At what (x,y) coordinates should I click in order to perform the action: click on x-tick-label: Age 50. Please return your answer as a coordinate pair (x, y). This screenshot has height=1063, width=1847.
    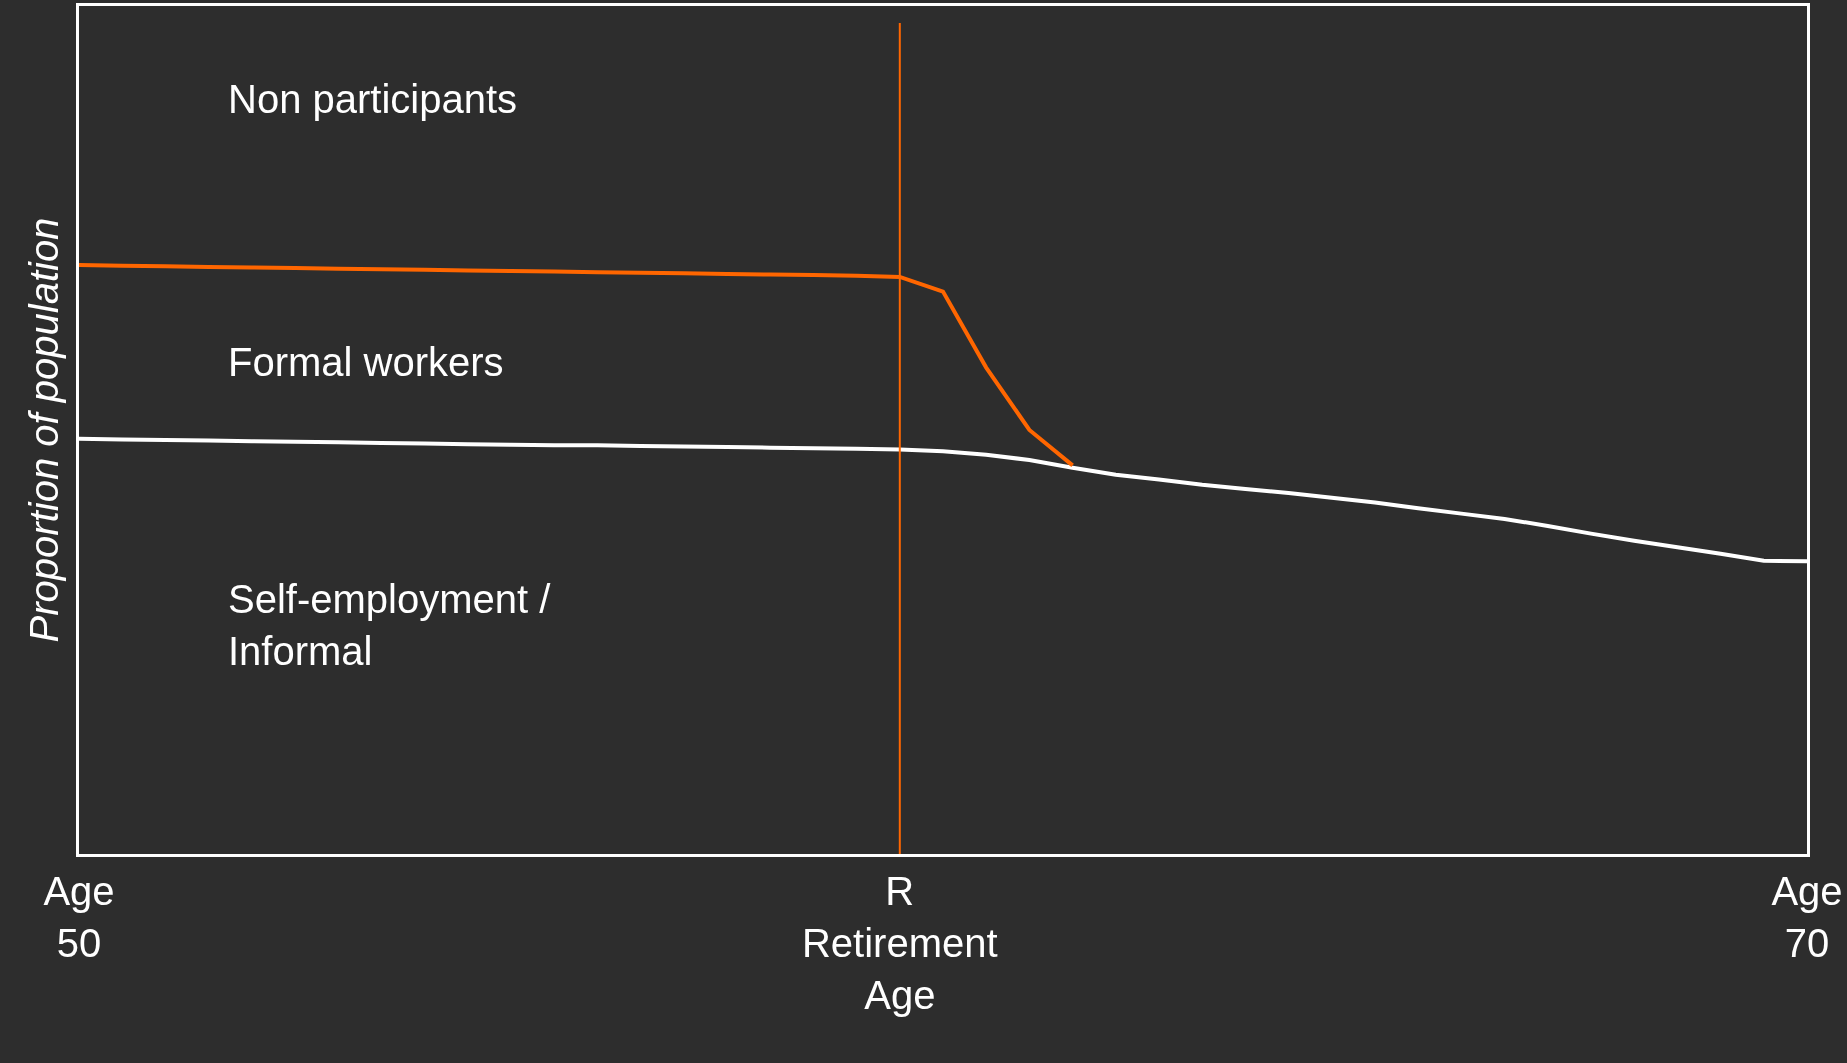
    Looking at the image, I should click on (79, 917).